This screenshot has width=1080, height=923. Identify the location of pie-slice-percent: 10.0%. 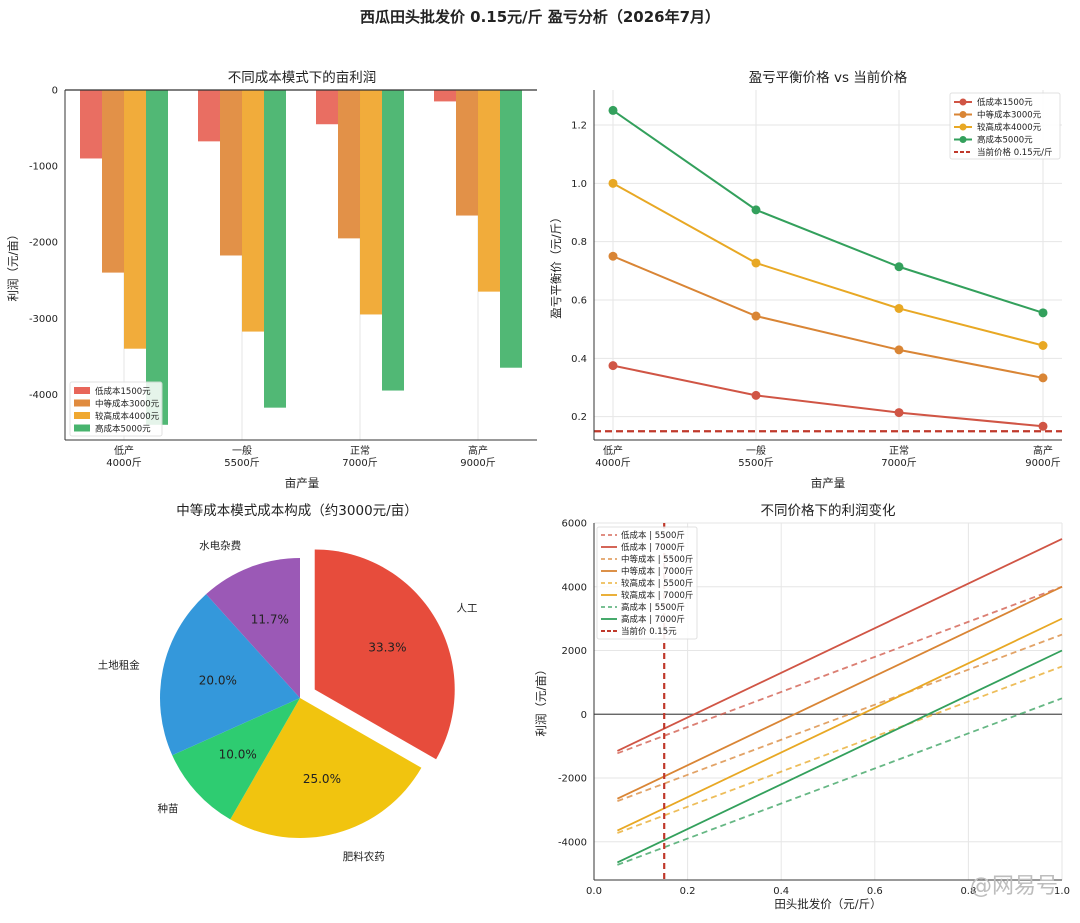
(238, 754).